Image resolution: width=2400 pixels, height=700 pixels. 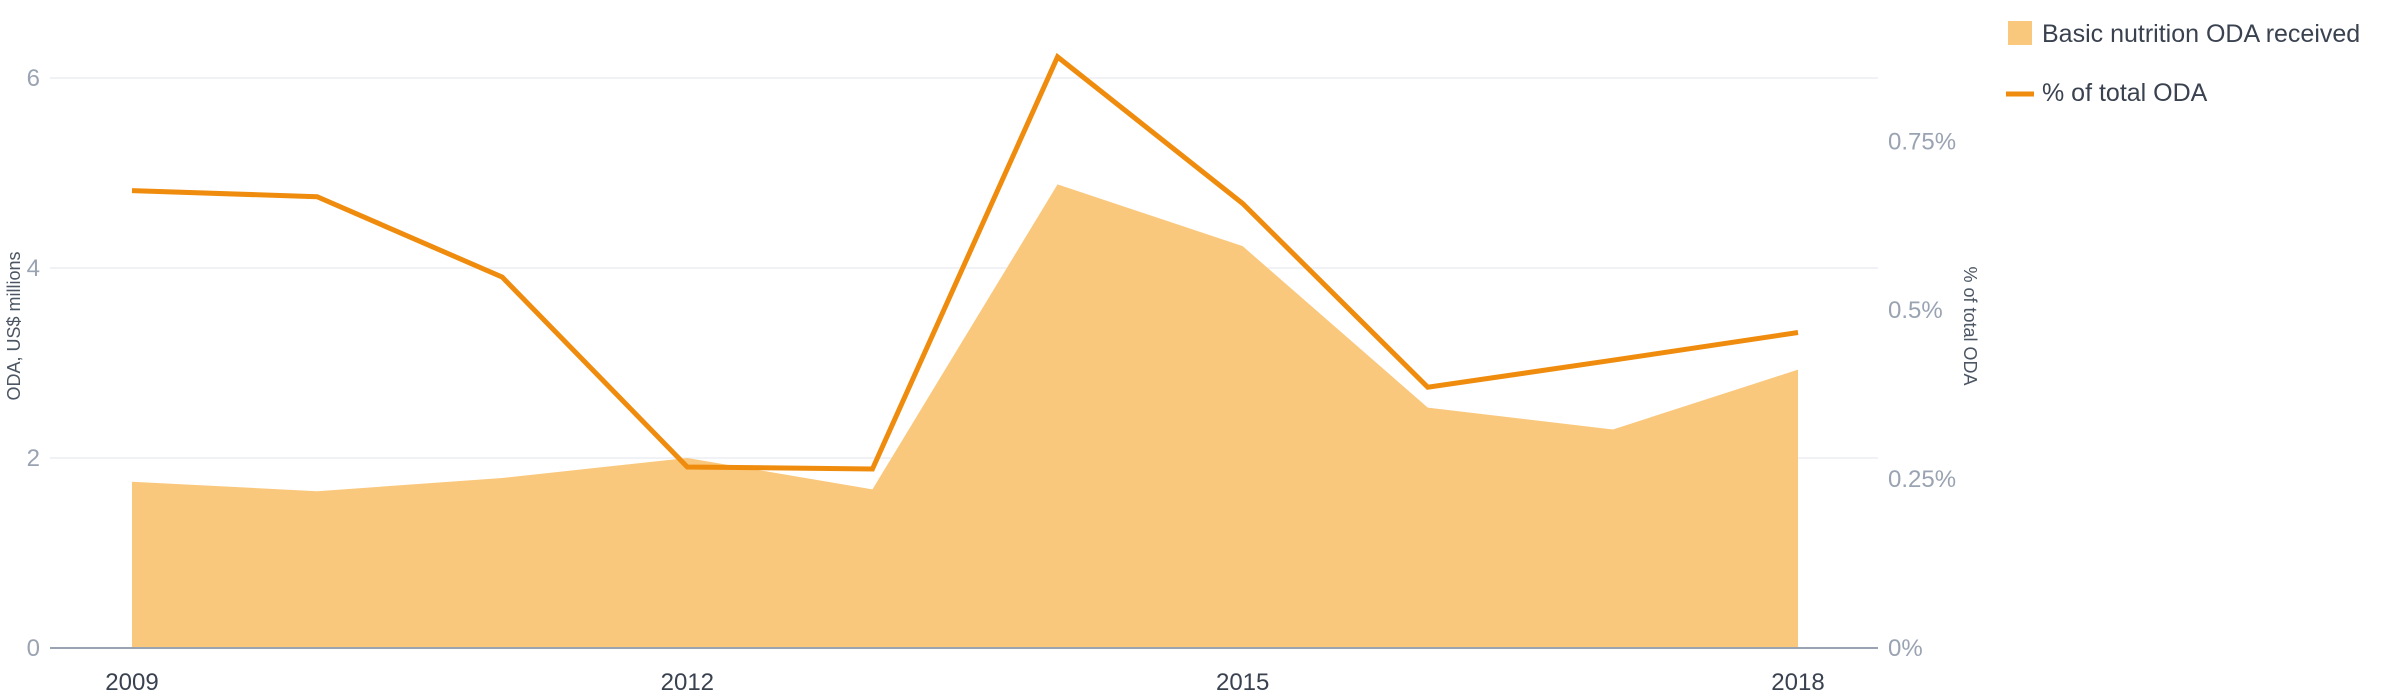 I want to click on x-tick-label: 2018, so click(x=1797, y=682).